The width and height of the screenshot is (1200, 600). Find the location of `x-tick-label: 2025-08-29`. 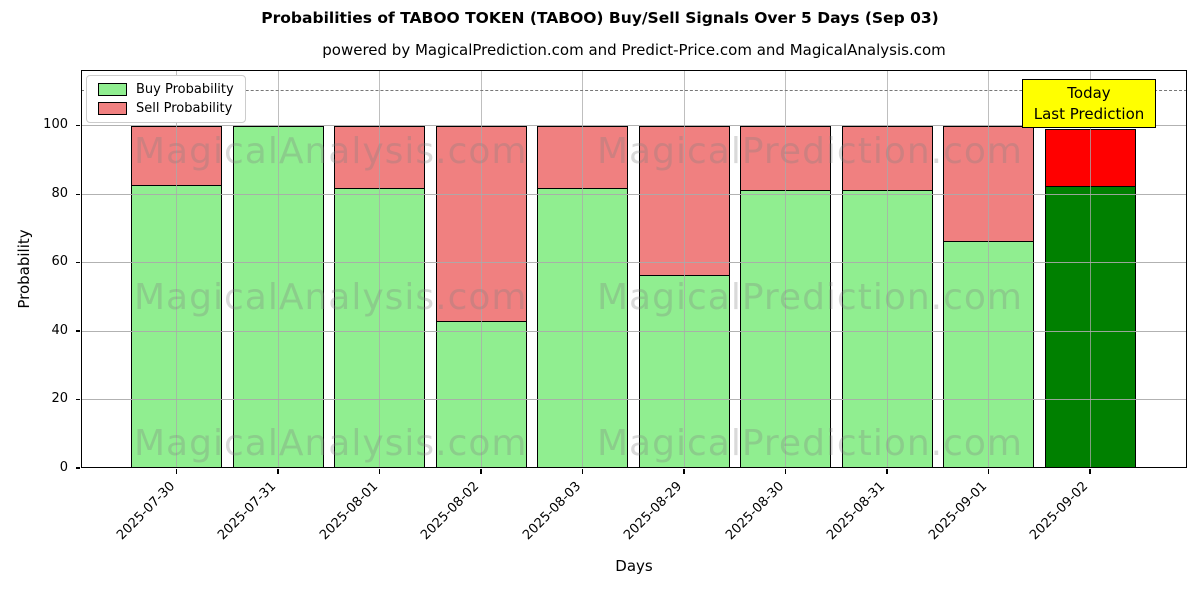

x-tick-label: 2025-08-29 is located at coordinates (653, 511).